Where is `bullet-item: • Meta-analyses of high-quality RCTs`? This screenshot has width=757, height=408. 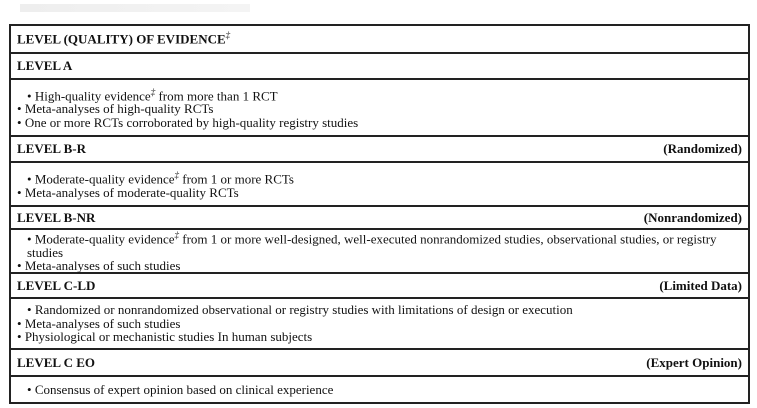 bullet-item: • Meta-analyses of high-quality RCTs is located at coordinates (115, 109).